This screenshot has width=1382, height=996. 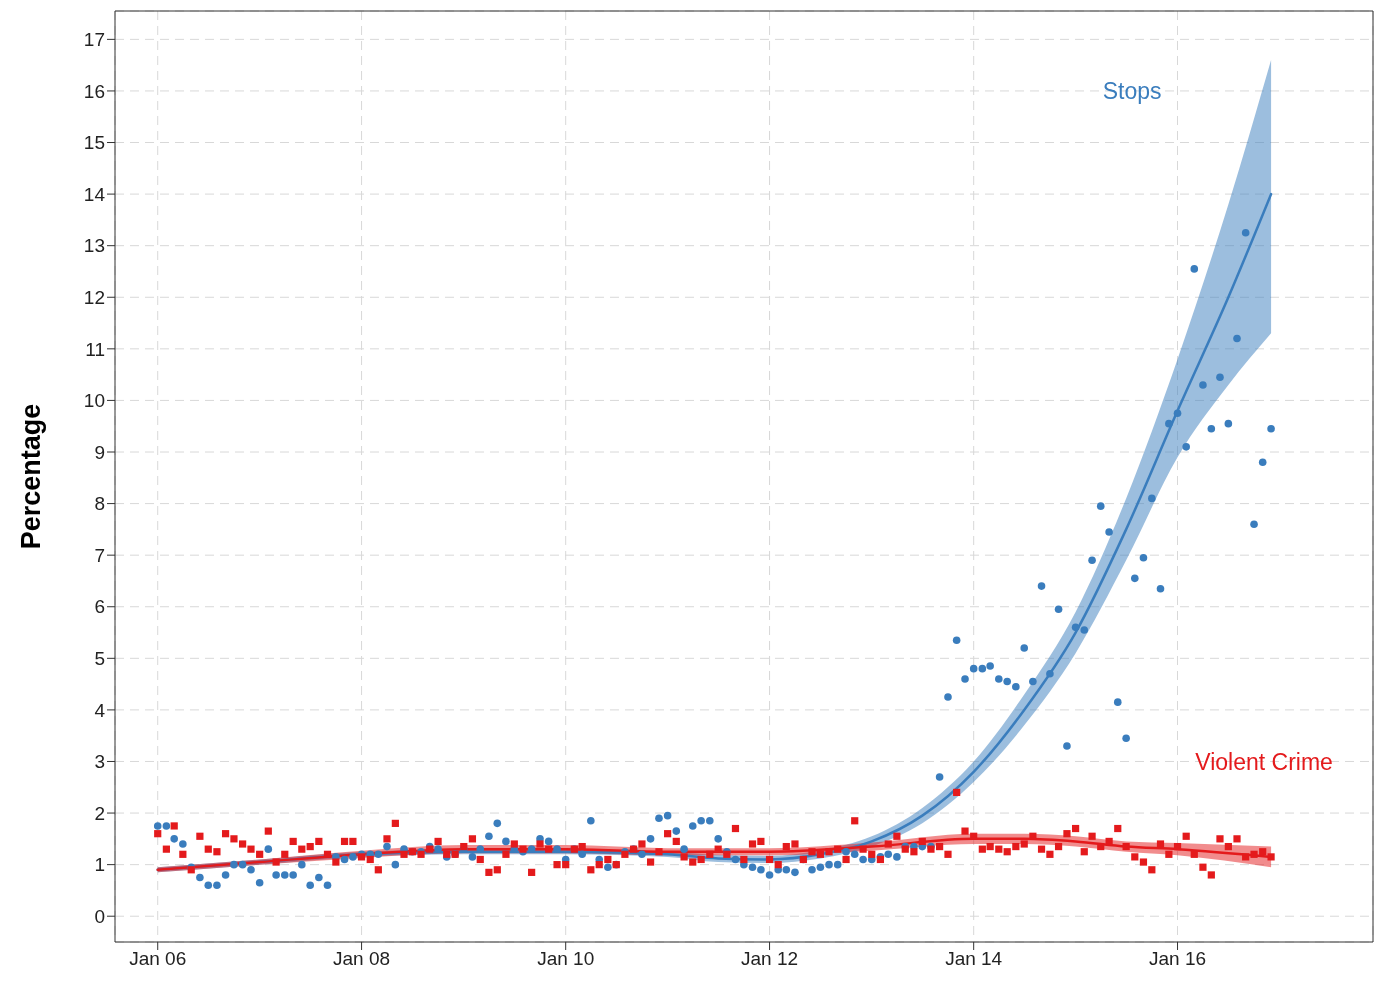 What do you see at coordinates (1264, 761) in the screenshot?
I see `text: Violent Crime` at bounding box center [1264, 761].